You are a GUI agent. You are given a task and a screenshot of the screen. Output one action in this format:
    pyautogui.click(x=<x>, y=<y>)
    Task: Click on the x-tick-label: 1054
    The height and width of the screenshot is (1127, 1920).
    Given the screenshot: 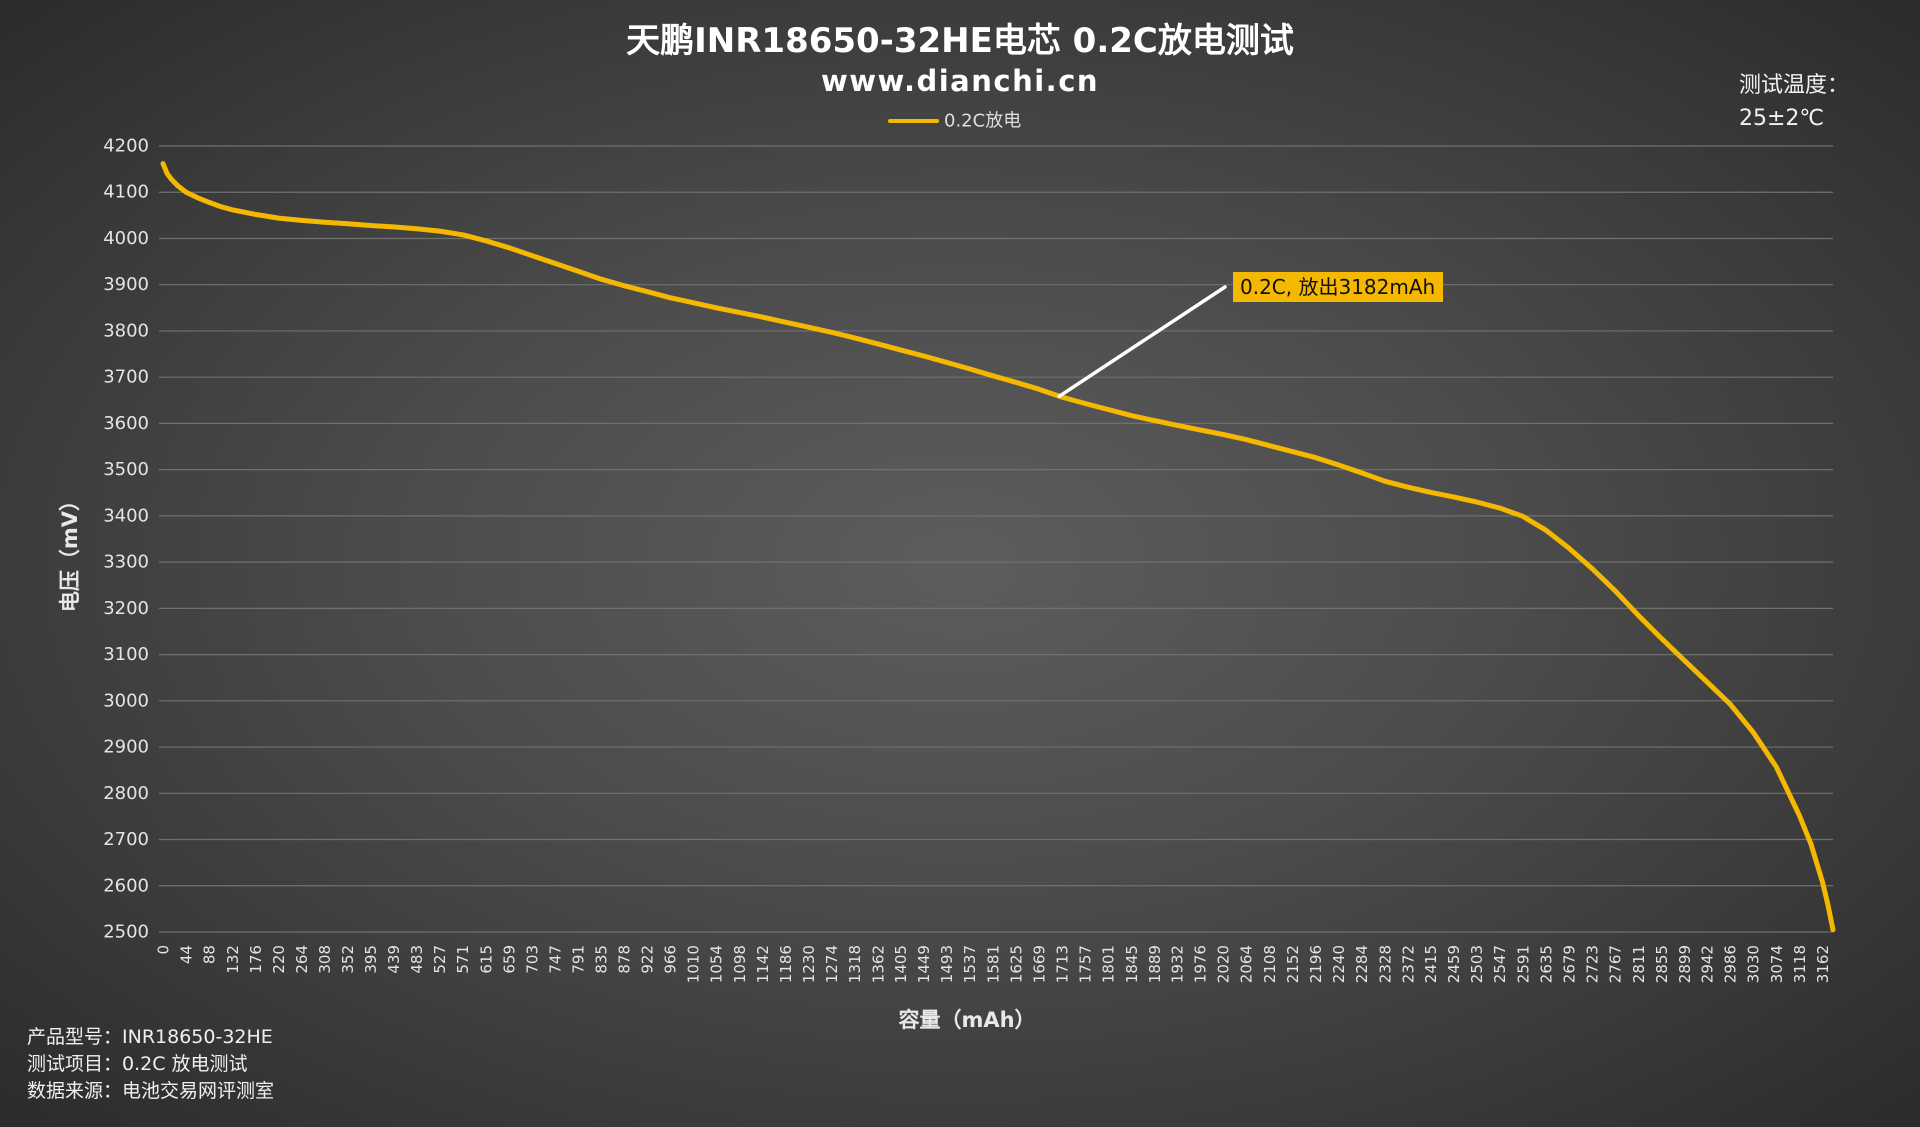 What is the action you would take?
    pyautogui.click(x=717, y=964)
    